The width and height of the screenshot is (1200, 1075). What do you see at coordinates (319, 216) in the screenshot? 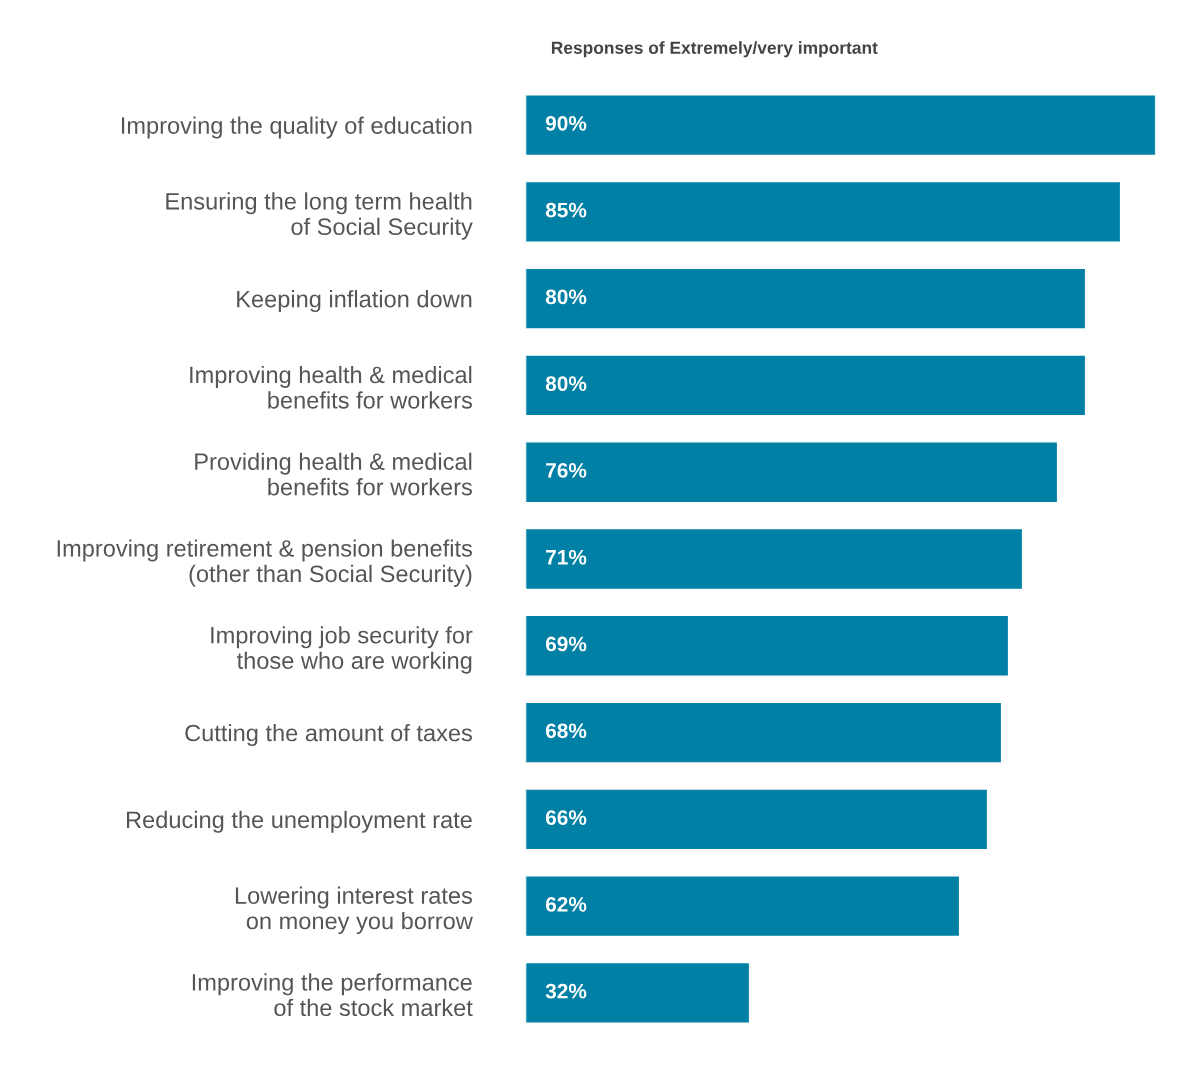
I see `y-tick-label: Ensuring the long term health of Social Security` at bounding box center [319, 216].